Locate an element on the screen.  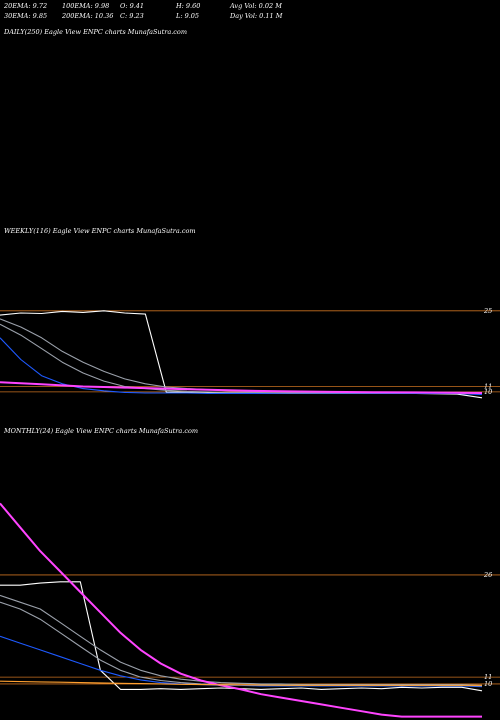
header-low: L: 9.05 is located at coordinates (188, 16).